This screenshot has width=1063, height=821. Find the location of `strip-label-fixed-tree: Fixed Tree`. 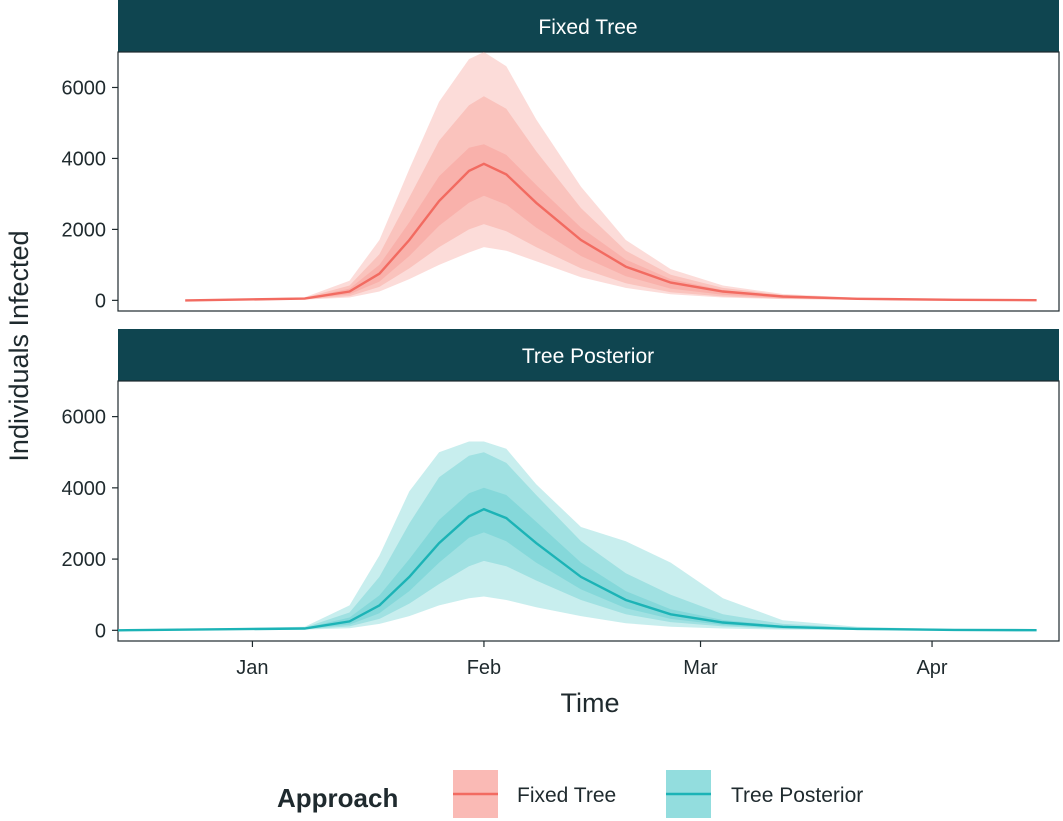

strip-label-fixed-tree: Fixed Tree is located at coordinates (587, 27).